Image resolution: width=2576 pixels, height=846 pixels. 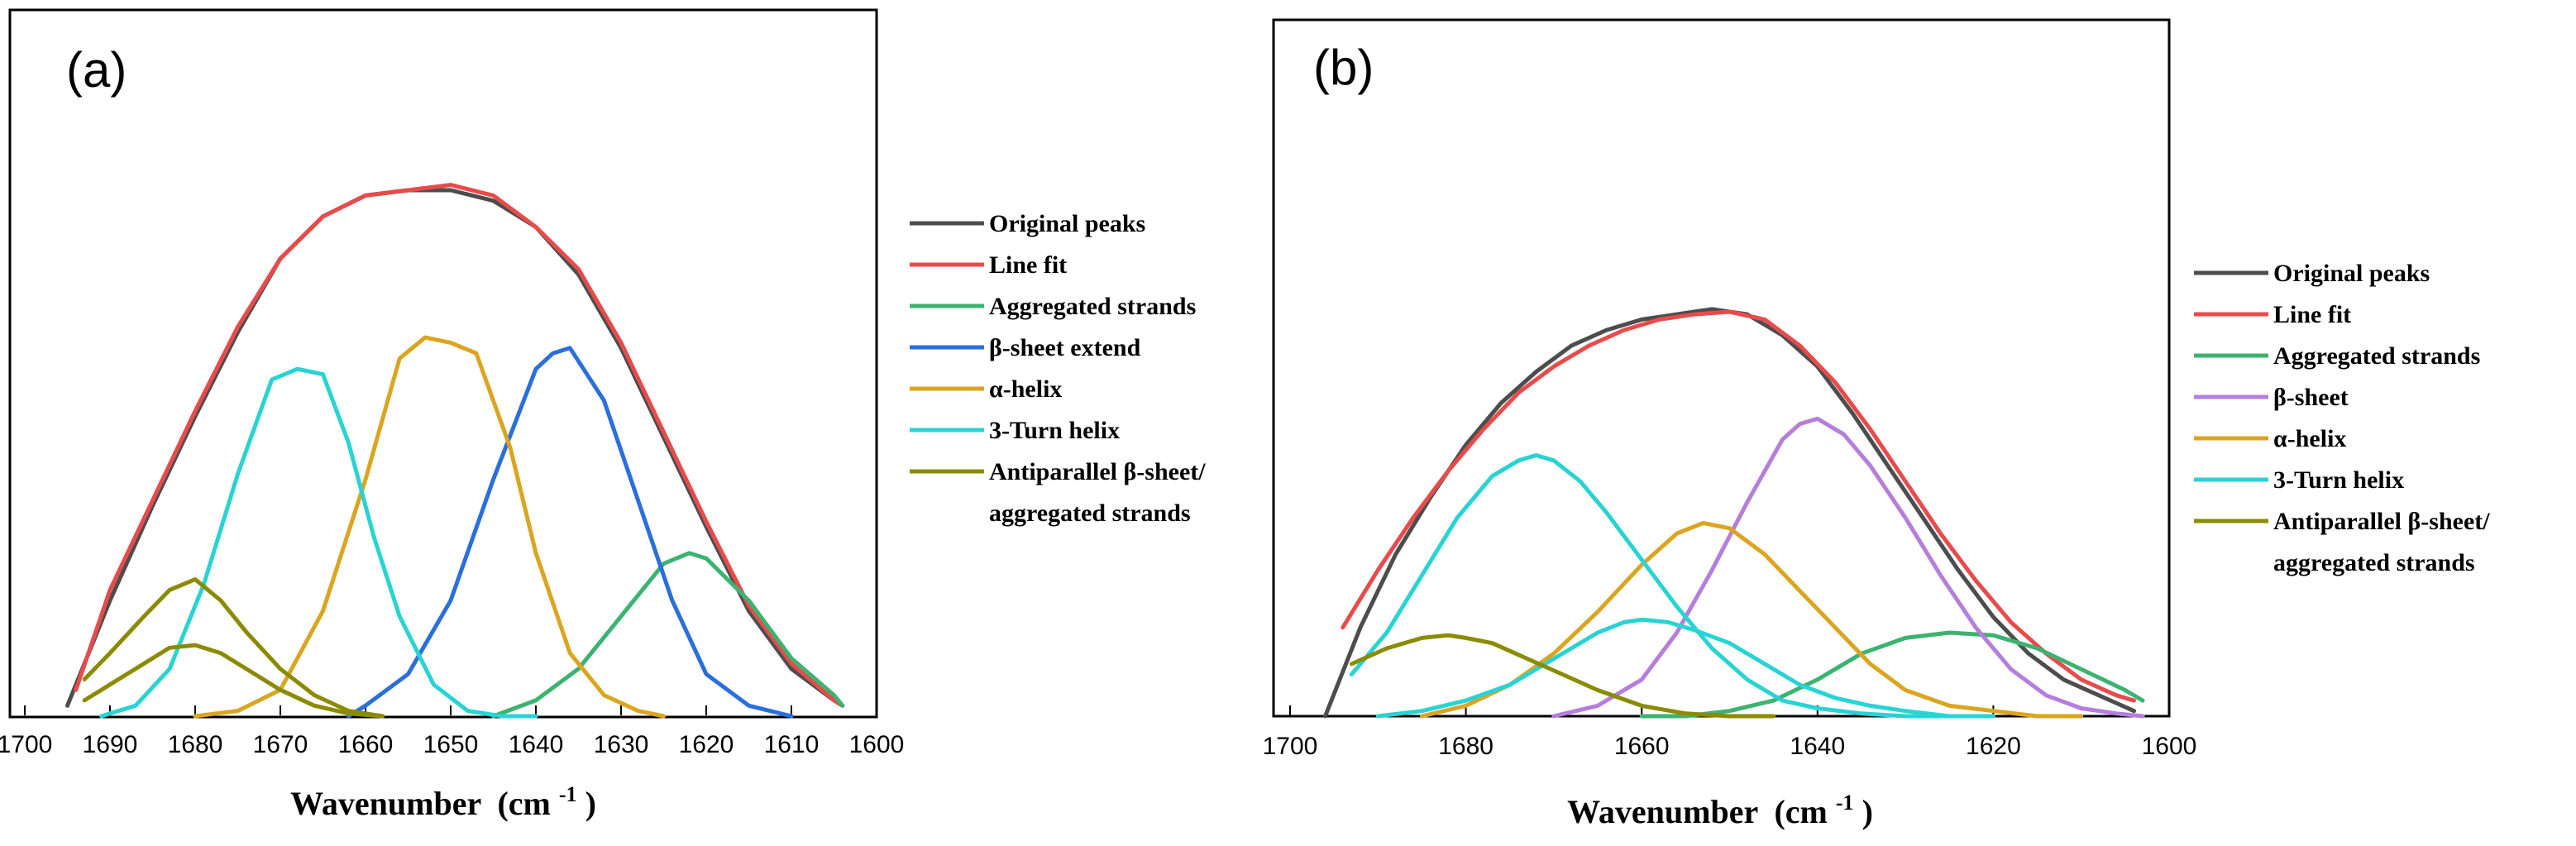 What do you see at coordinates (792, 744) in the screenshot?
I see `panel-a-x-tick-label-9: 1610` at bounding box center [792, 744].